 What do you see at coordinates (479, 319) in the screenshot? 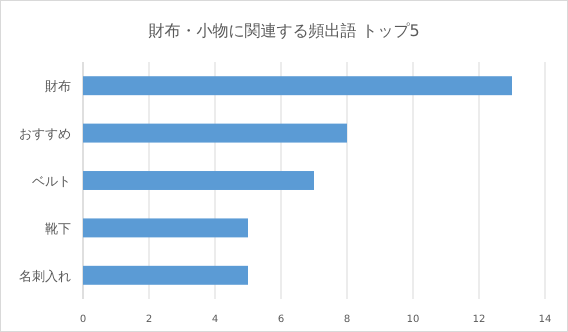
I see `xtick: 12` at bounding box center [479, 319].